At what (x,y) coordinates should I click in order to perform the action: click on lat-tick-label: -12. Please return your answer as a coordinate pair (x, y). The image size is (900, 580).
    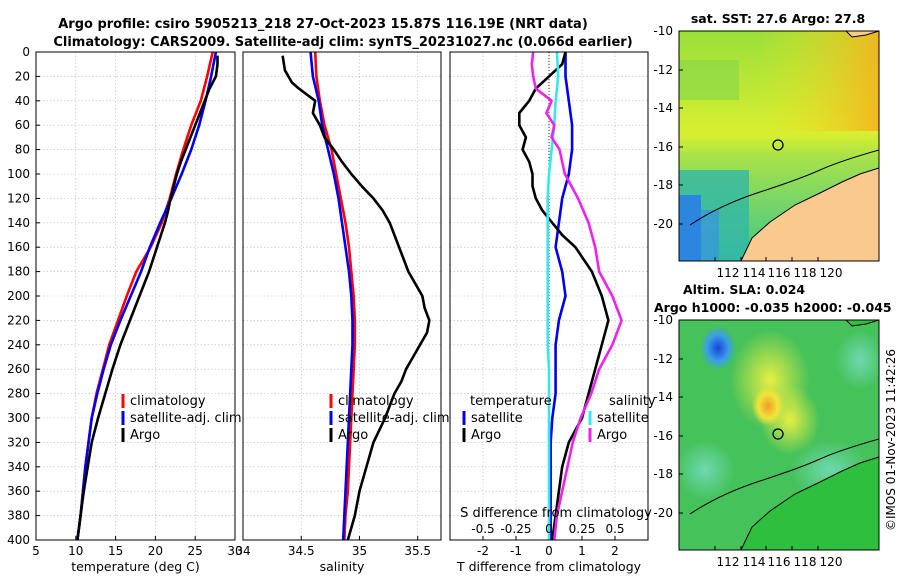
    Looking at the image, I should click on (663, 359).